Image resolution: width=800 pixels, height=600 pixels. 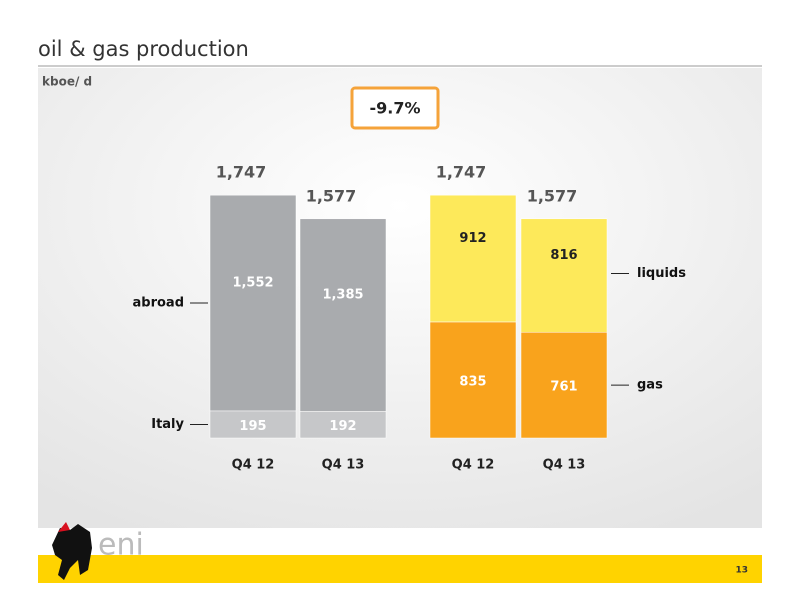 I want to click on value-label: 761, so click(x=563, y=387).